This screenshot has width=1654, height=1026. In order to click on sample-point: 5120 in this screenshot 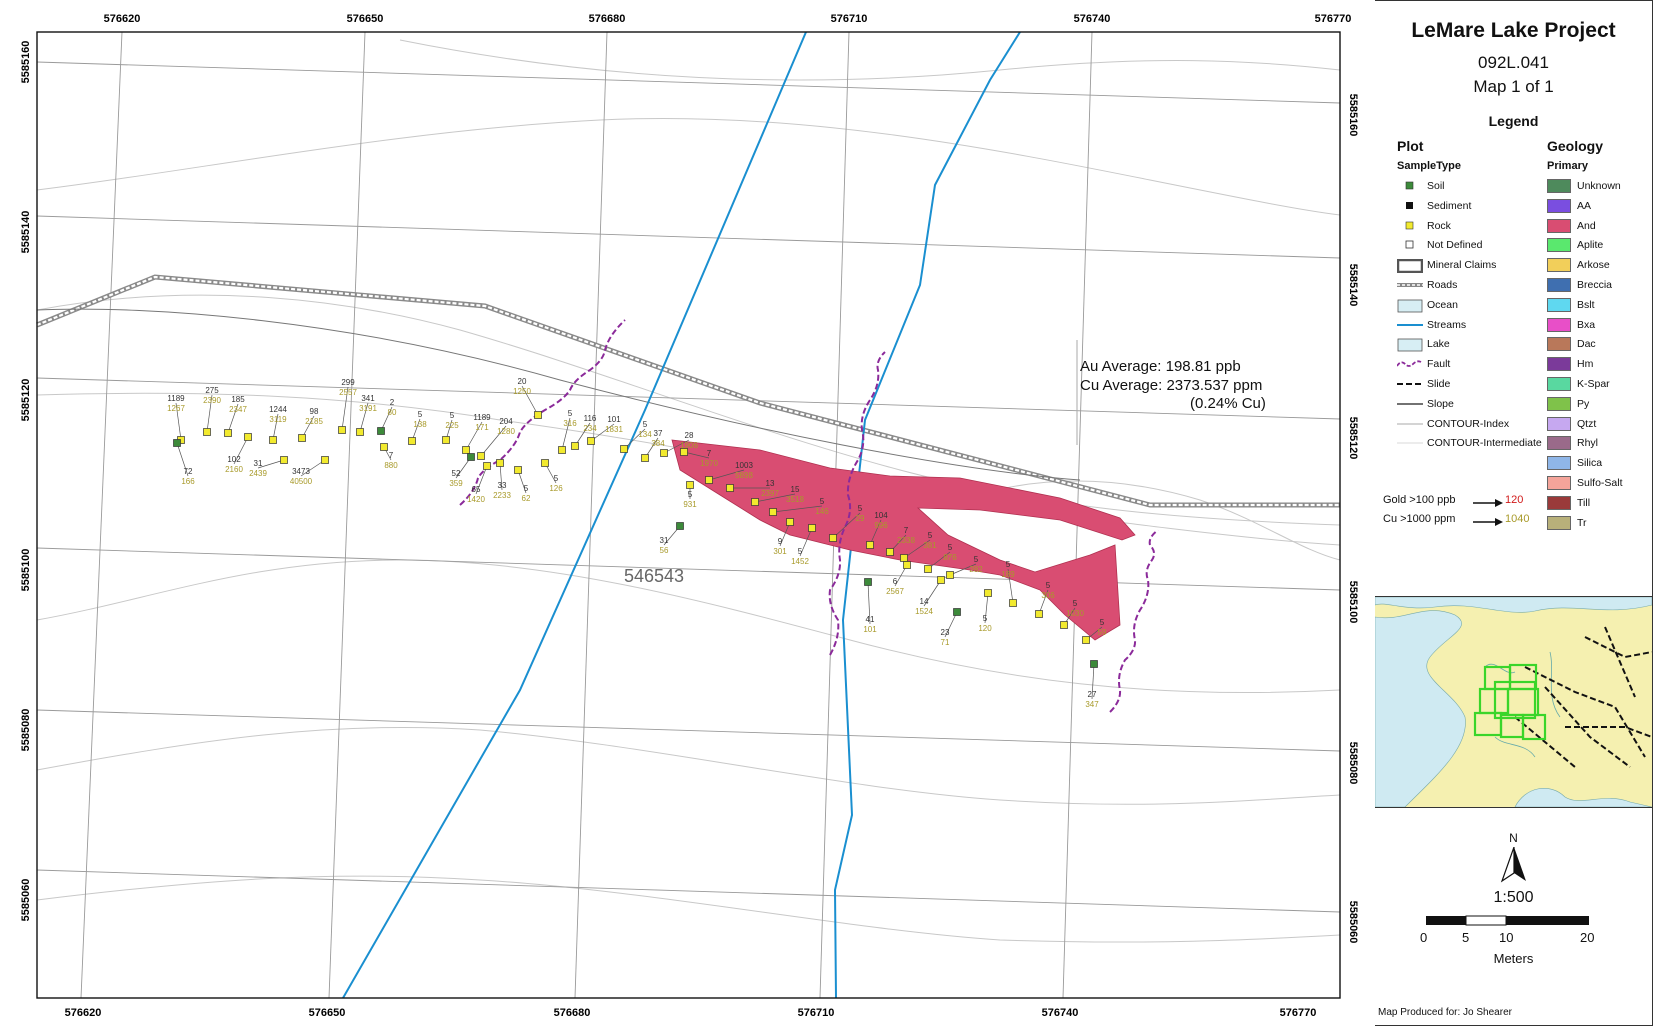, I will do `click(985, 611)`.